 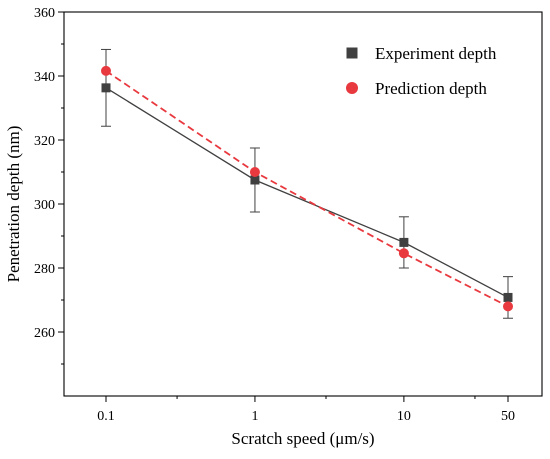 What do you see at coordinates (44, 269) in the screenshot?
I see `y-tick-label: 280` at bounding box center [44, 269].